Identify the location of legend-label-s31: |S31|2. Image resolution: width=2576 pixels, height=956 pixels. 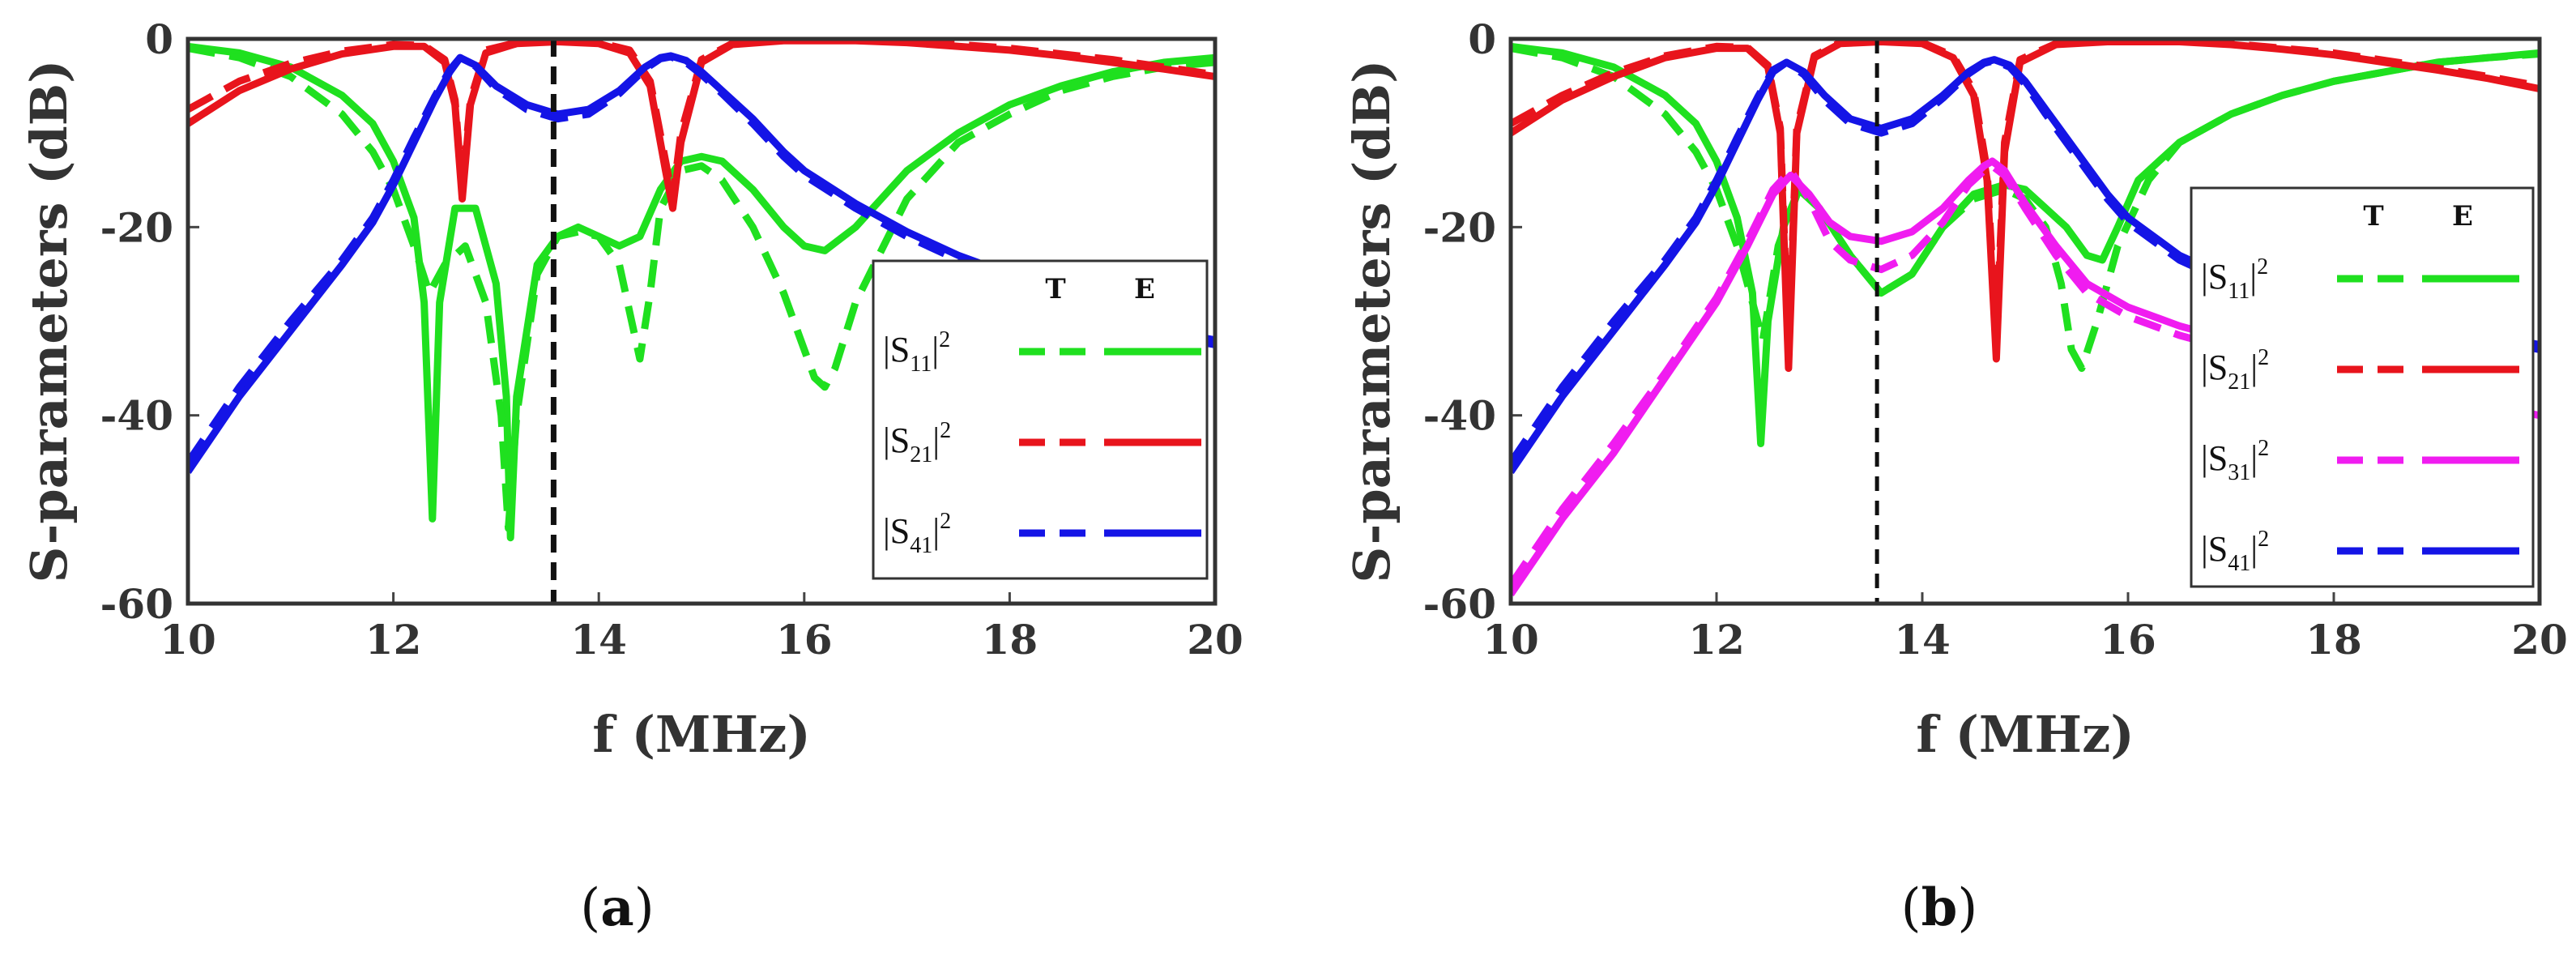
(2235, 460).